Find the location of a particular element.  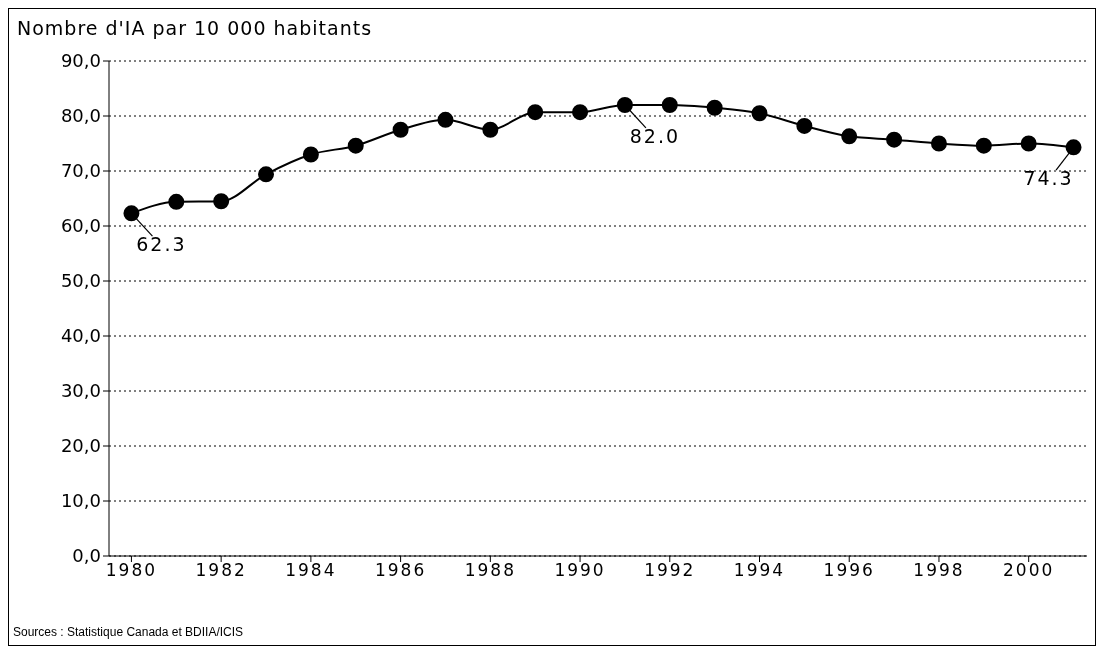

x-tick-label: 1994 is located at coordinates (759, 570).